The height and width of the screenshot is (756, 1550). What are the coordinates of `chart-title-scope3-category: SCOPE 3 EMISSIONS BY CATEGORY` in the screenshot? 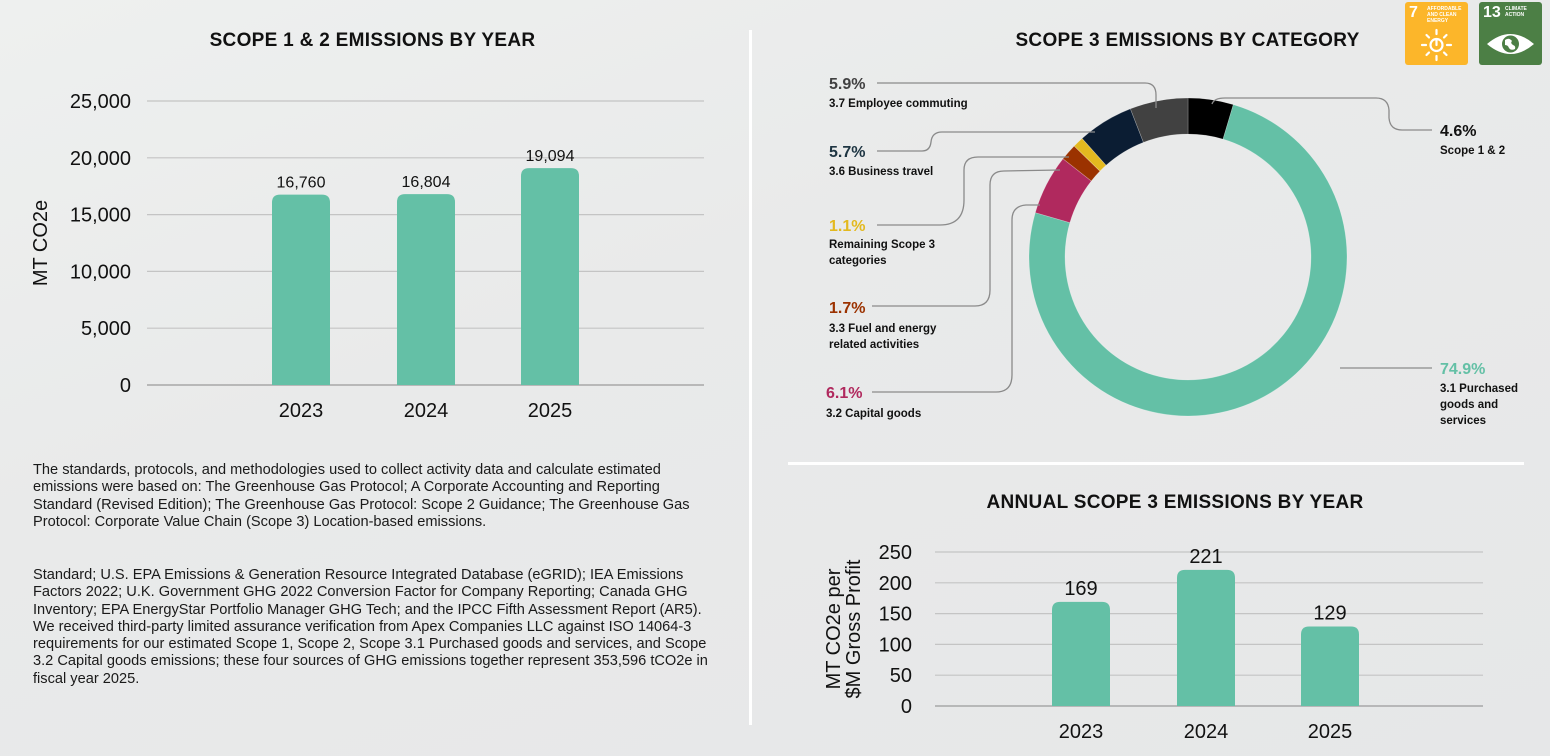 It's located at (1187, 40).